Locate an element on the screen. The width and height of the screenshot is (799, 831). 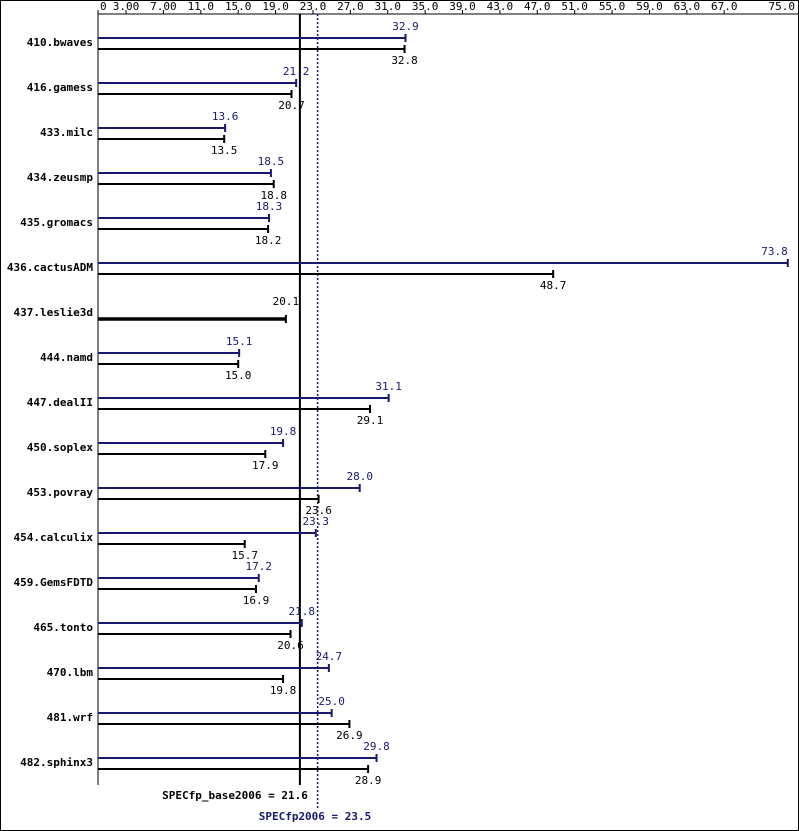
category-label: 453.povray is located at coordinates (60, 492).